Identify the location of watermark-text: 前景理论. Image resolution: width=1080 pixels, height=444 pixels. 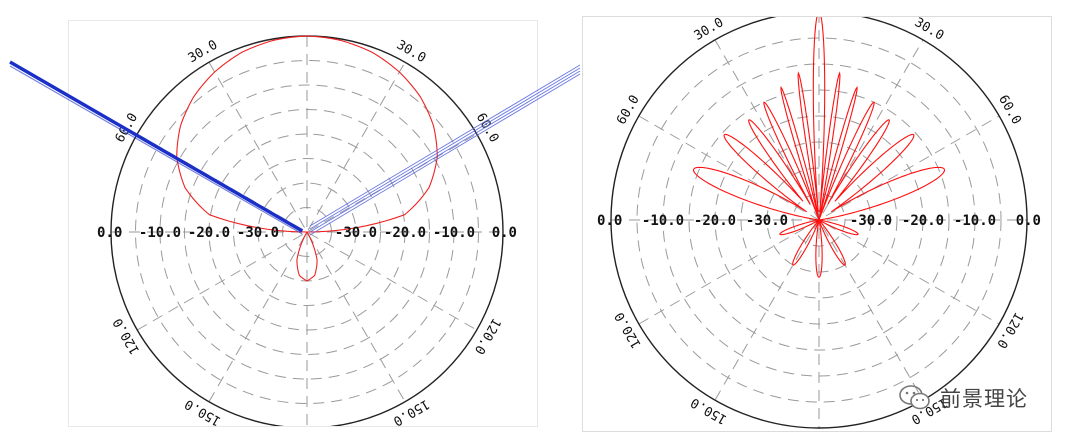
(984, 399).